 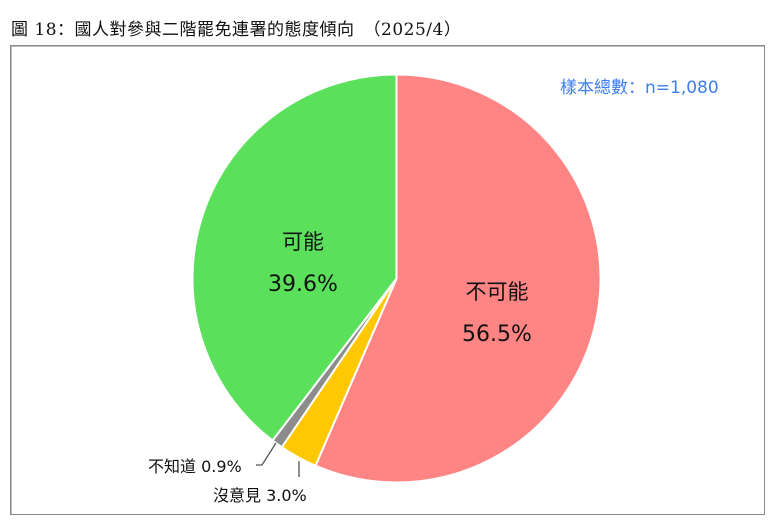 I want to click on slice-label-likely-pct: 39.6%, so click(x=303, y=284).